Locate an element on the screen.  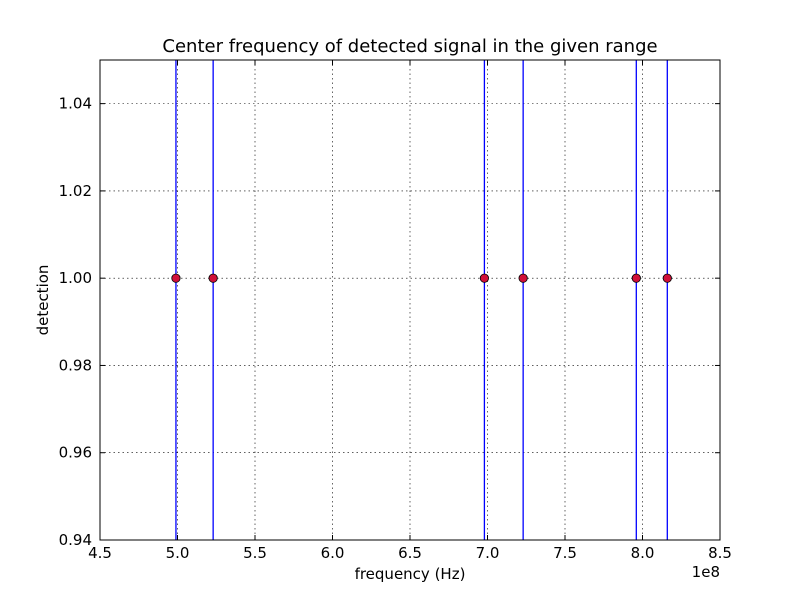
y-tick-label: 1.04 is located at coordinates (75, 104).